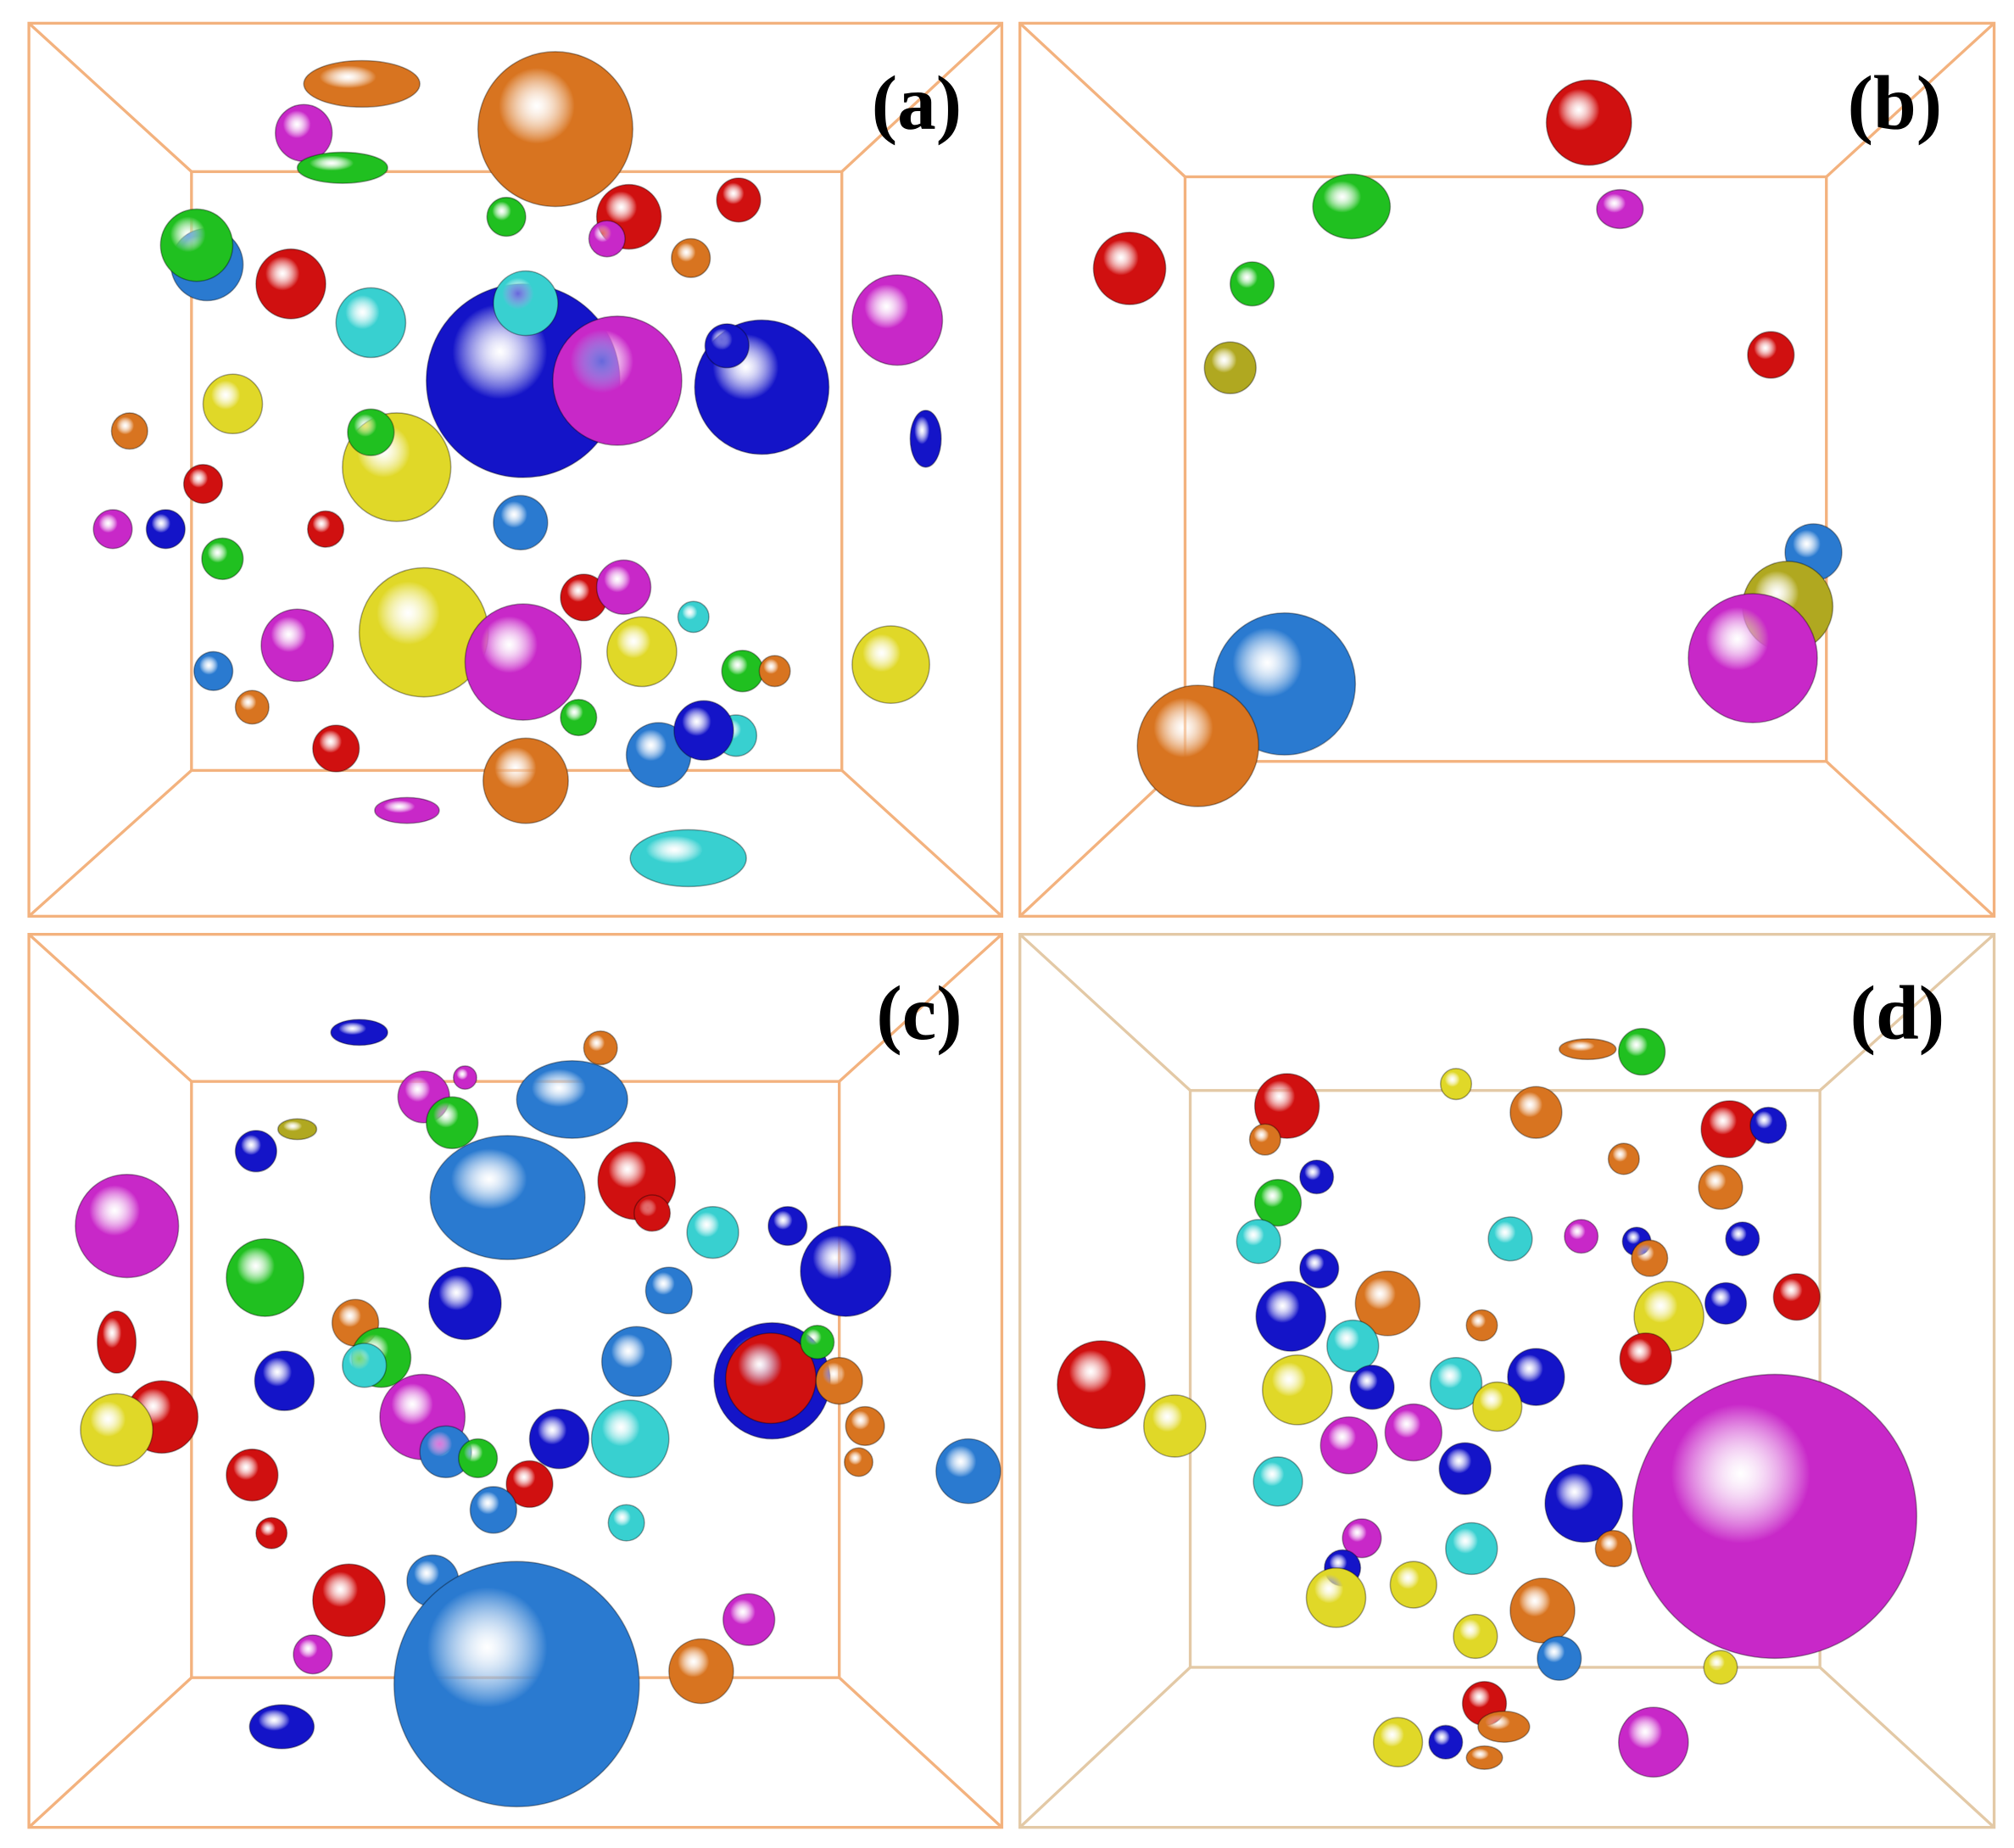 This screenshot has width=2014, height=1848. Describe the element at coordinates (1897, 1013) in the screenshot. I see `panel-label: (d)` at that location.